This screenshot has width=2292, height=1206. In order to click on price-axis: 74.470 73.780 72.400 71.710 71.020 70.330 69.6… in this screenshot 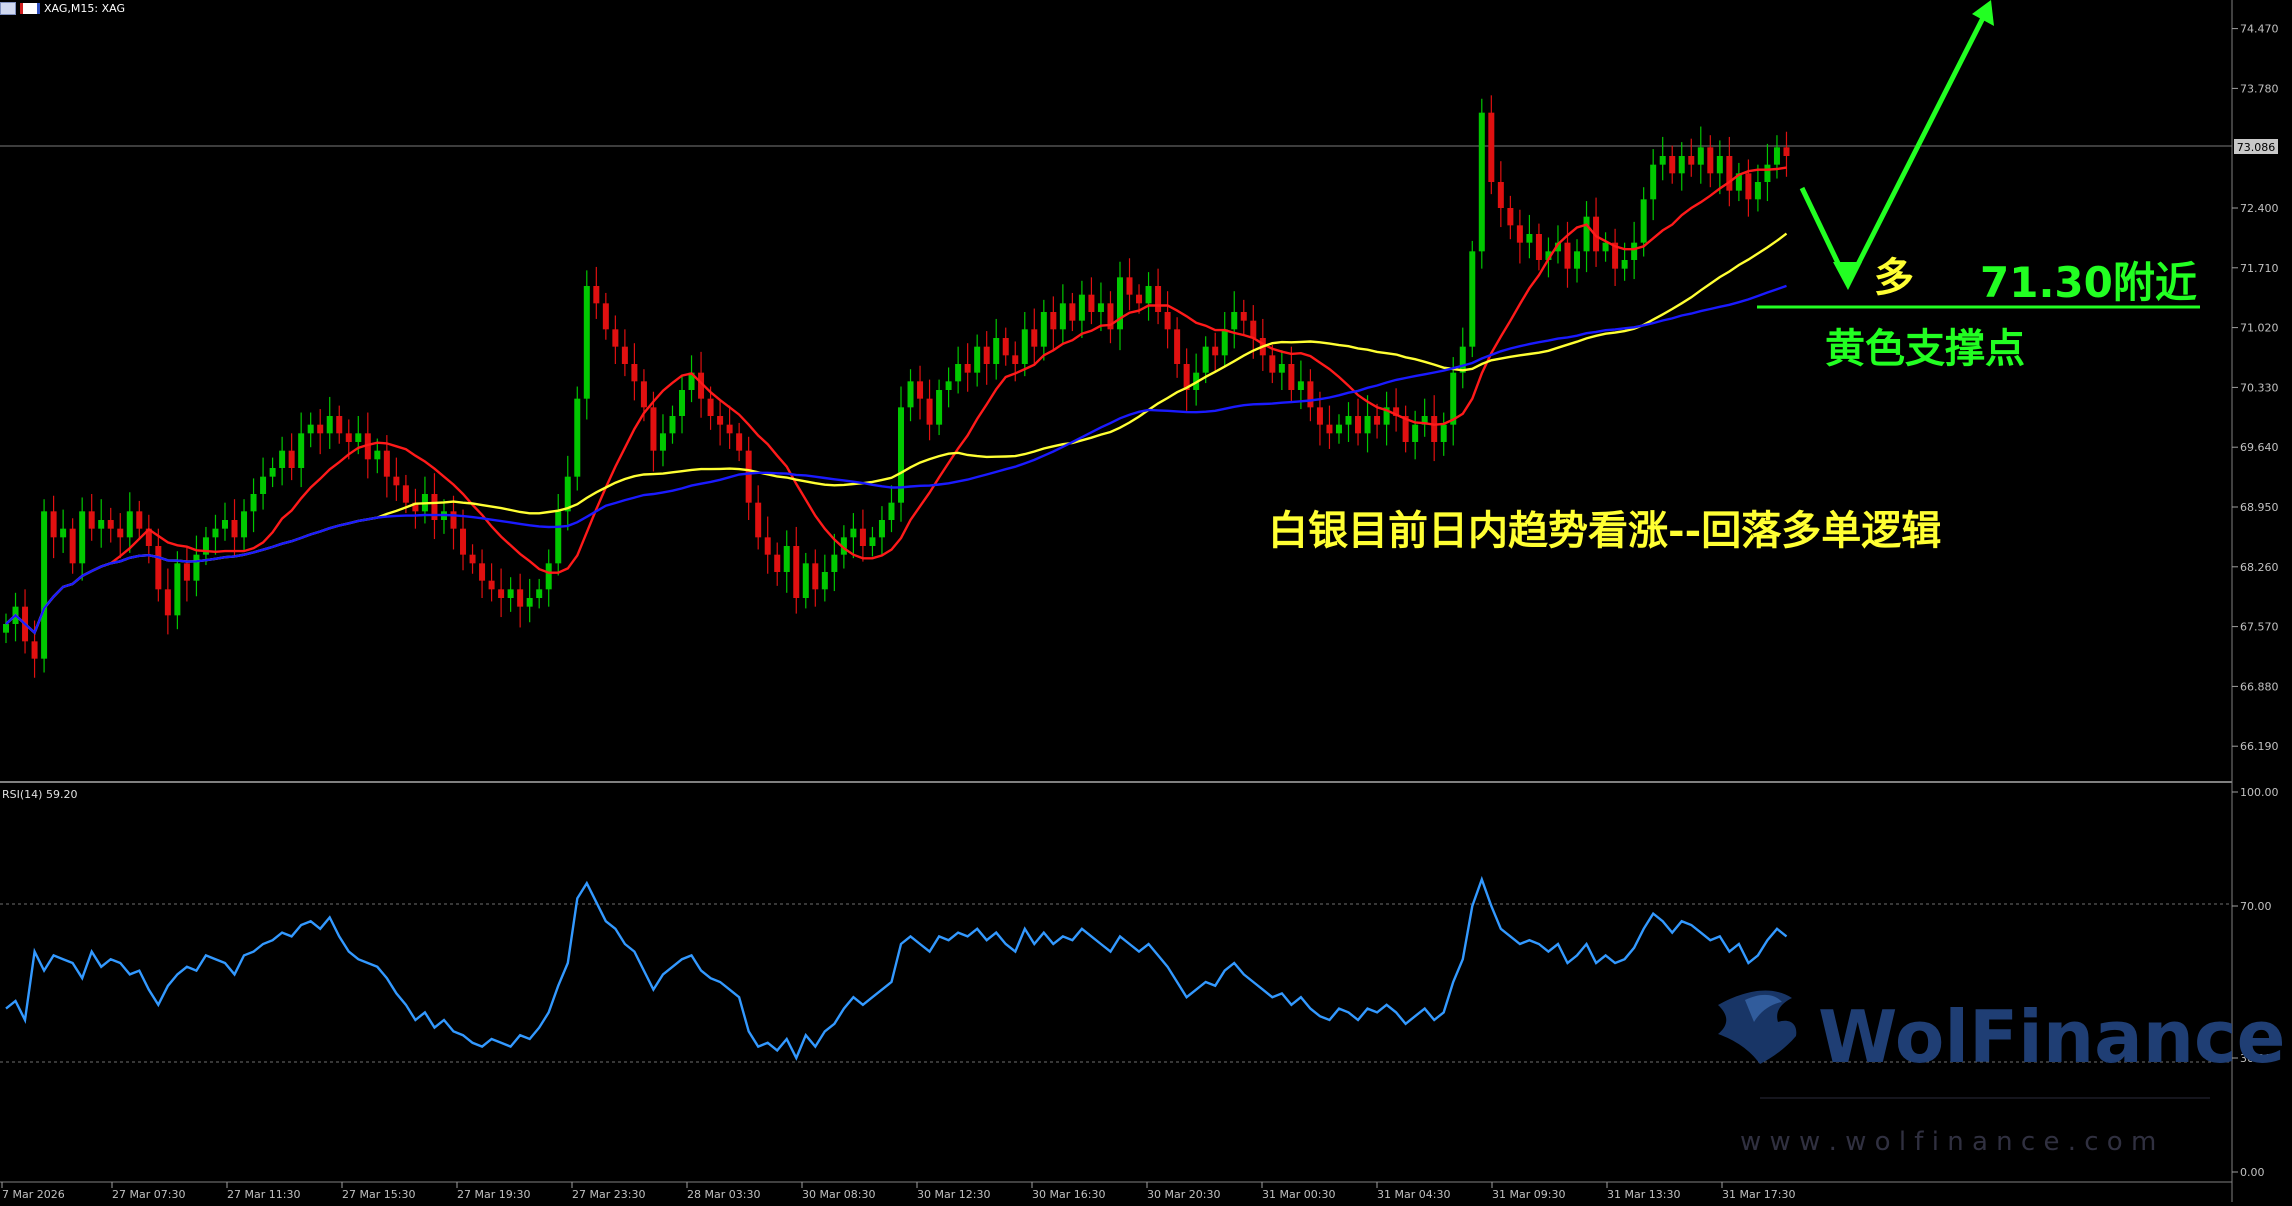, I will do `click(2255, 388)`.